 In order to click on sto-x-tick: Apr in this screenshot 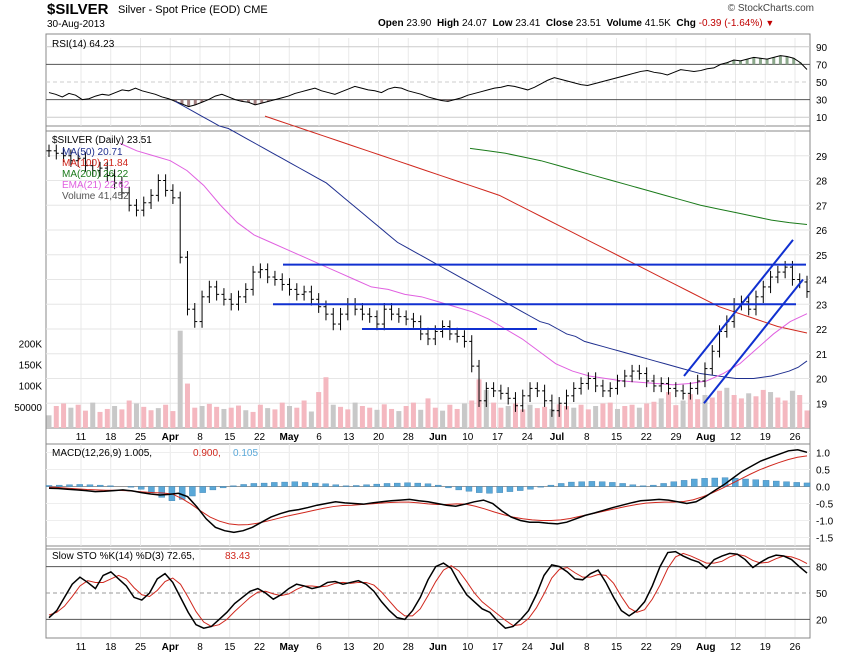, I will do `click(170, 647)`.